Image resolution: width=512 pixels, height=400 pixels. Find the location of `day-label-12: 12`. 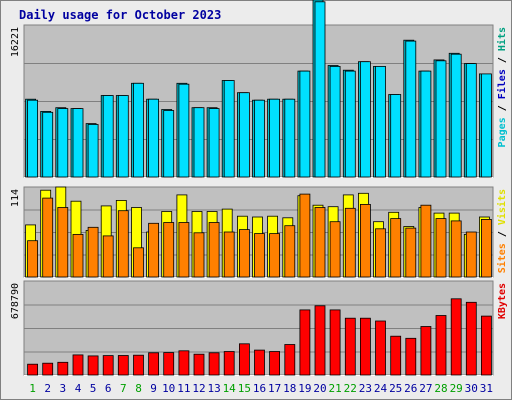

day-label-12: 12 is located at coordinates (198, 388).